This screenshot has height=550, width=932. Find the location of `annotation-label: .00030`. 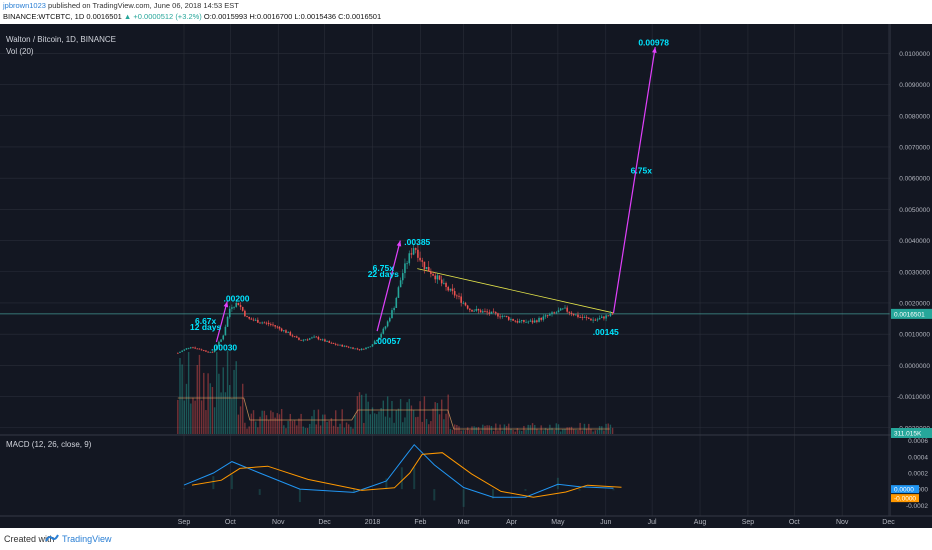

annotation-label: .00030 is located at coordinates (224, 347).